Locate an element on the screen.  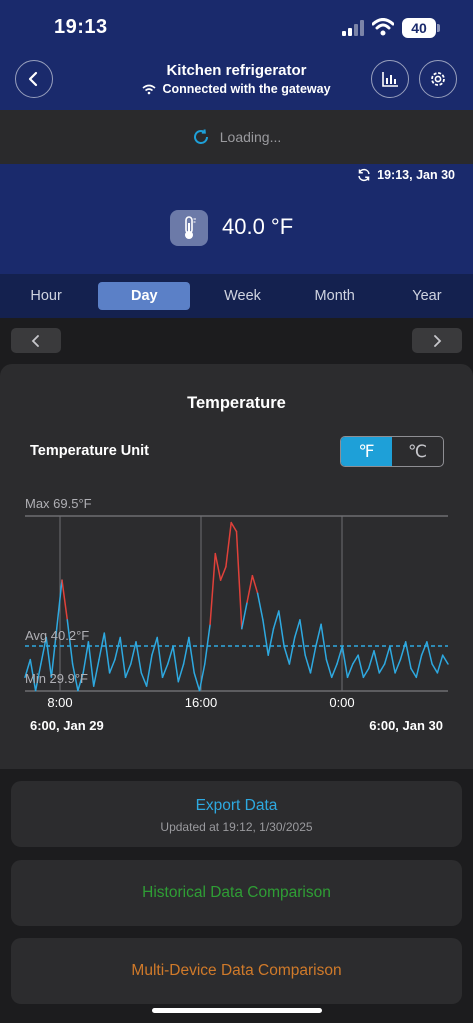
tab-month: Month is located at coordinates (334, 296).